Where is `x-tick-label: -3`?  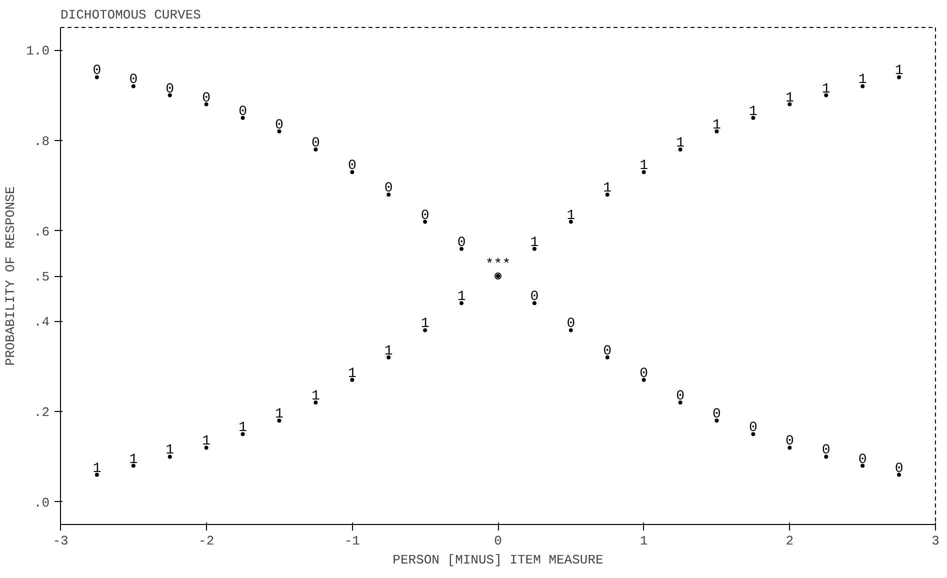
x-tick-label: -3 is located at coordinates (60, 541).